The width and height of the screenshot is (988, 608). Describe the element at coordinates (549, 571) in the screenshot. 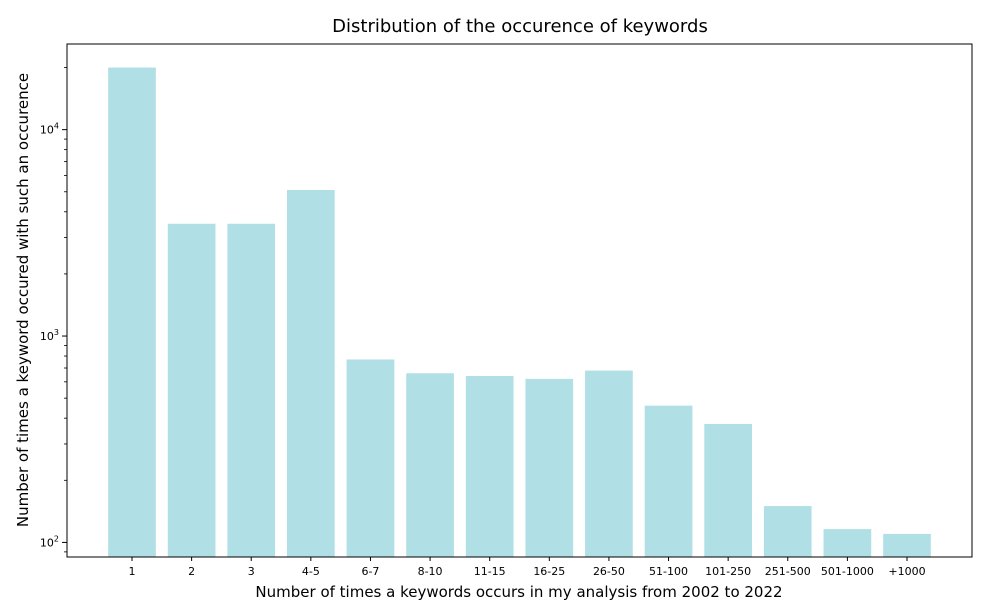

I see `x-tick-label: 16-25` at that location.